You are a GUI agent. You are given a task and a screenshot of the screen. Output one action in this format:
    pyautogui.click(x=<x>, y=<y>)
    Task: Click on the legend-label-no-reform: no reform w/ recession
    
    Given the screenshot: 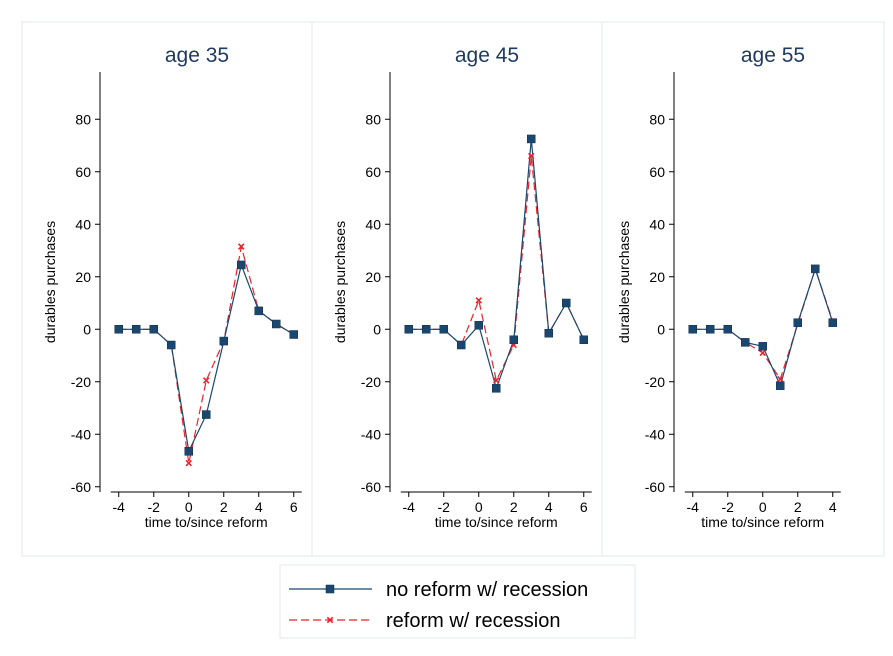 What is the action you would take?
    pyautogui.click(x=487, y=590)
    